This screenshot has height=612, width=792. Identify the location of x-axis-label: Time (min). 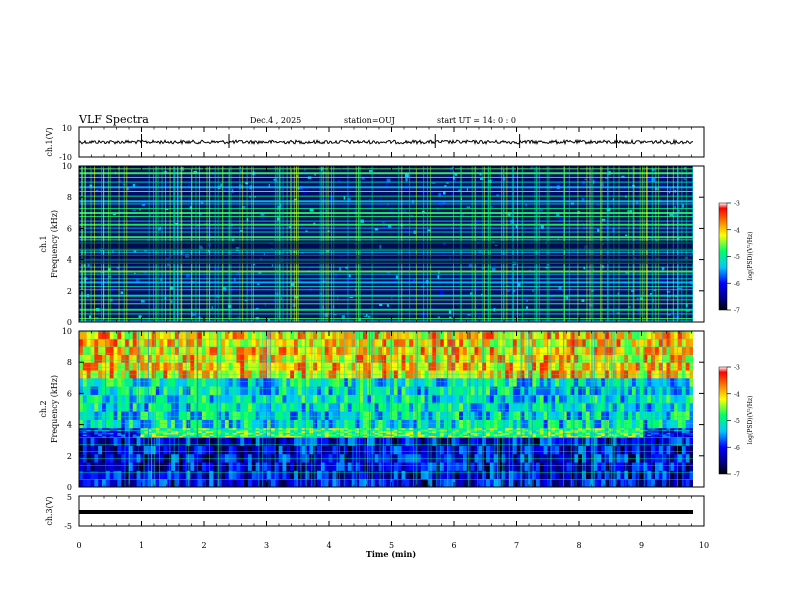
(391, 554).